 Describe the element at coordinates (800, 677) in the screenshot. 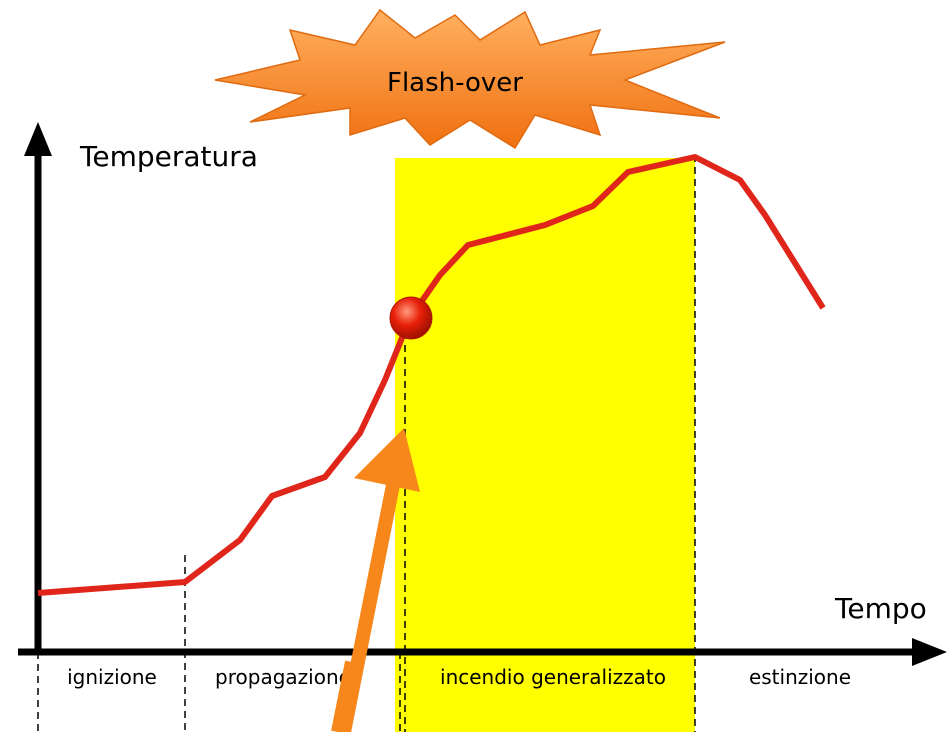

I see `phase-label: estinzione` at that location.